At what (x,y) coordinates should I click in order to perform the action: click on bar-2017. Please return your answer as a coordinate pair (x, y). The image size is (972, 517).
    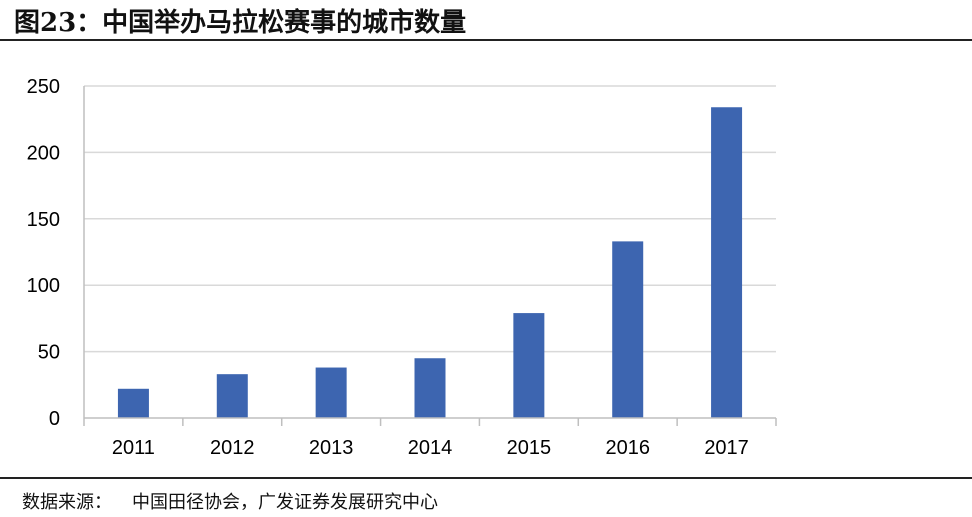
    Looking at the image, I should click on (727, 263).